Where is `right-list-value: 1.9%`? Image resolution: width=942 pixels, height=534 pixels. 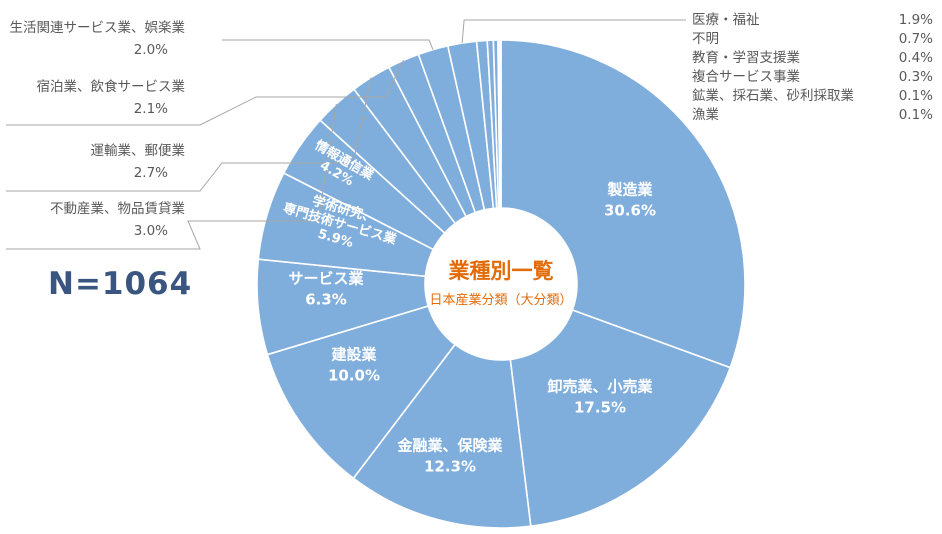 right-list-value: 1.9% is located at coordinates (916, 20).